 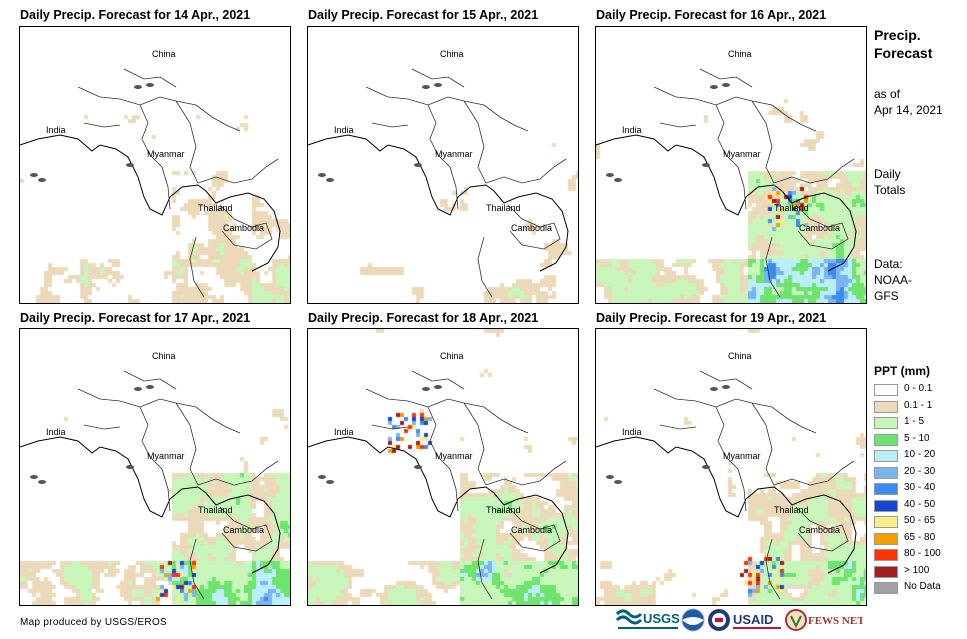 I want to click on data-line-2: NOAA-, so click(x=893, y=280).